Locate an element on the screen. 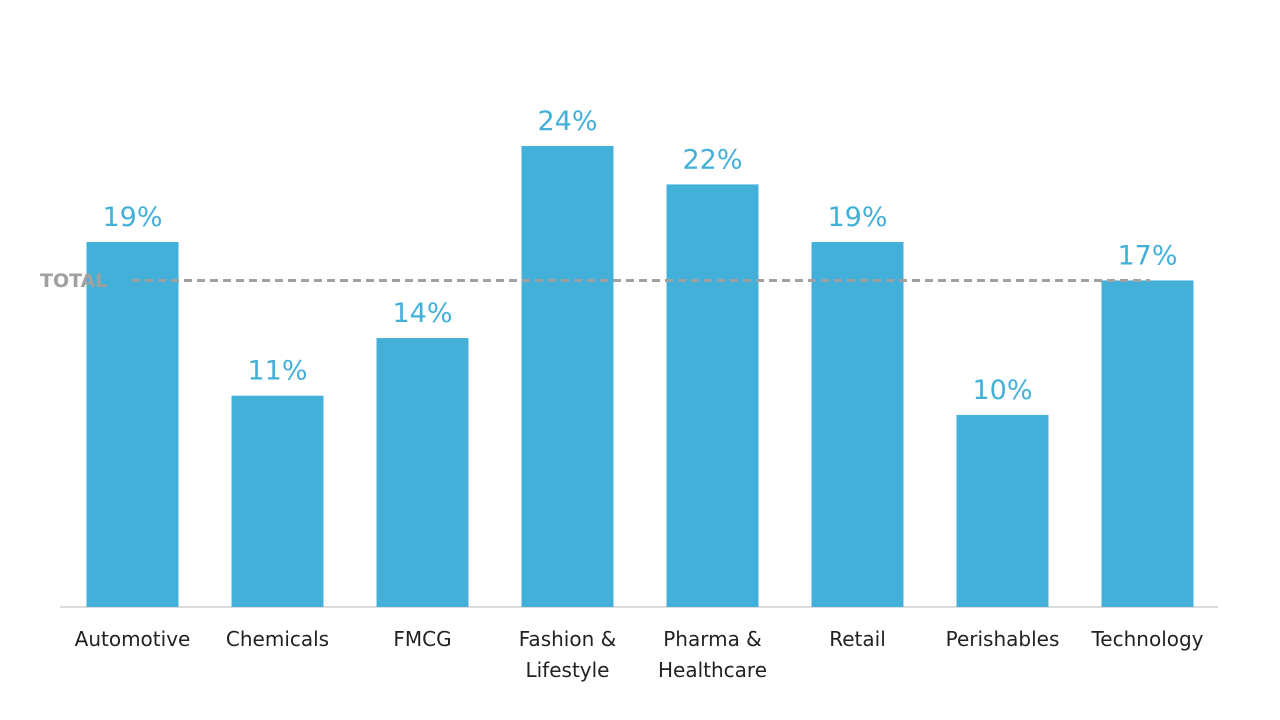  x-tick-label: Perishables is located at coordinates (1002, 639).